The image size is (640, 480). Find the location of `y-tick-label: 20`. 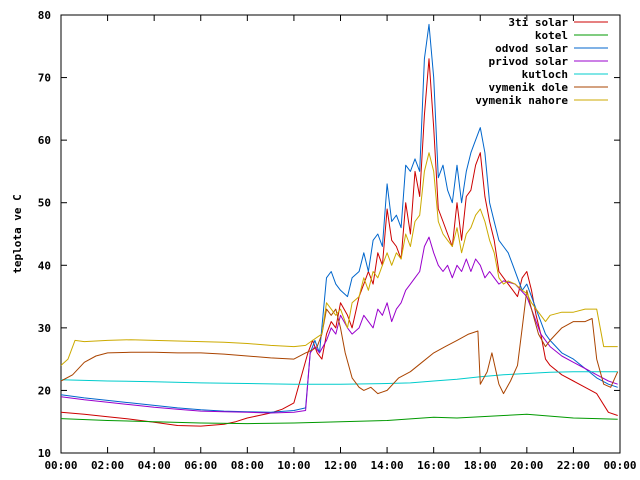

y-tick-label: 20 is located at coordinates (44, 390).